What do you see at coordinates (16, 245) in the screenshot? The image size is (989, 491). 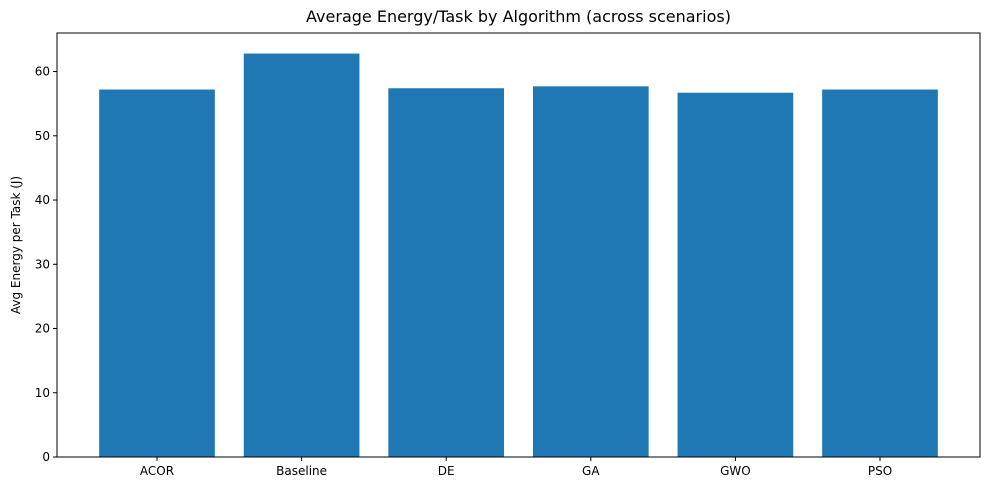 I see `y-axis-label: Avg Energy per Task (J)` at bounding box center [16, 245].